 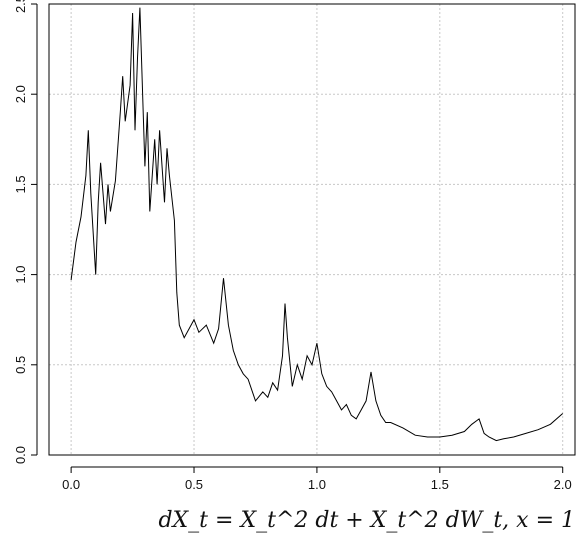 I want to click on y-tick-label: 0.0, so click(x=20, y=455).